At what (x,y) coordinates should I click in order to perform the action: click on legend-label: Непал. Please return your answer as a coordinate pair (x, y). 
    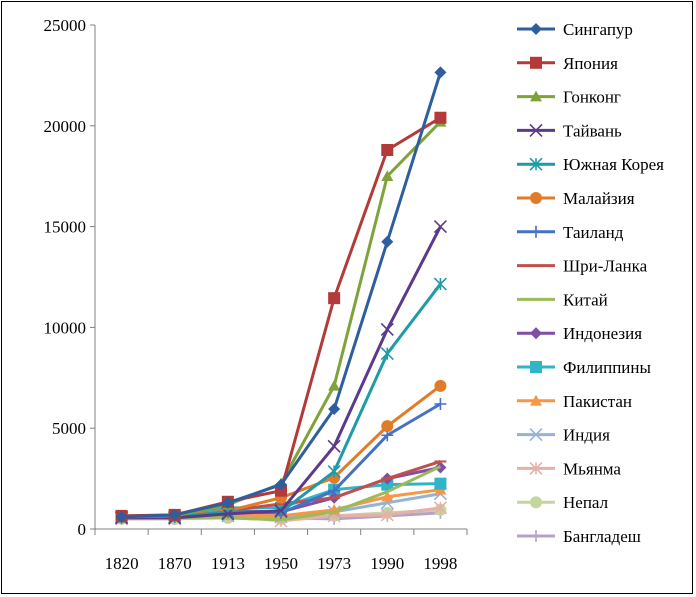
    Looking at the image, I should click on (586, 502).